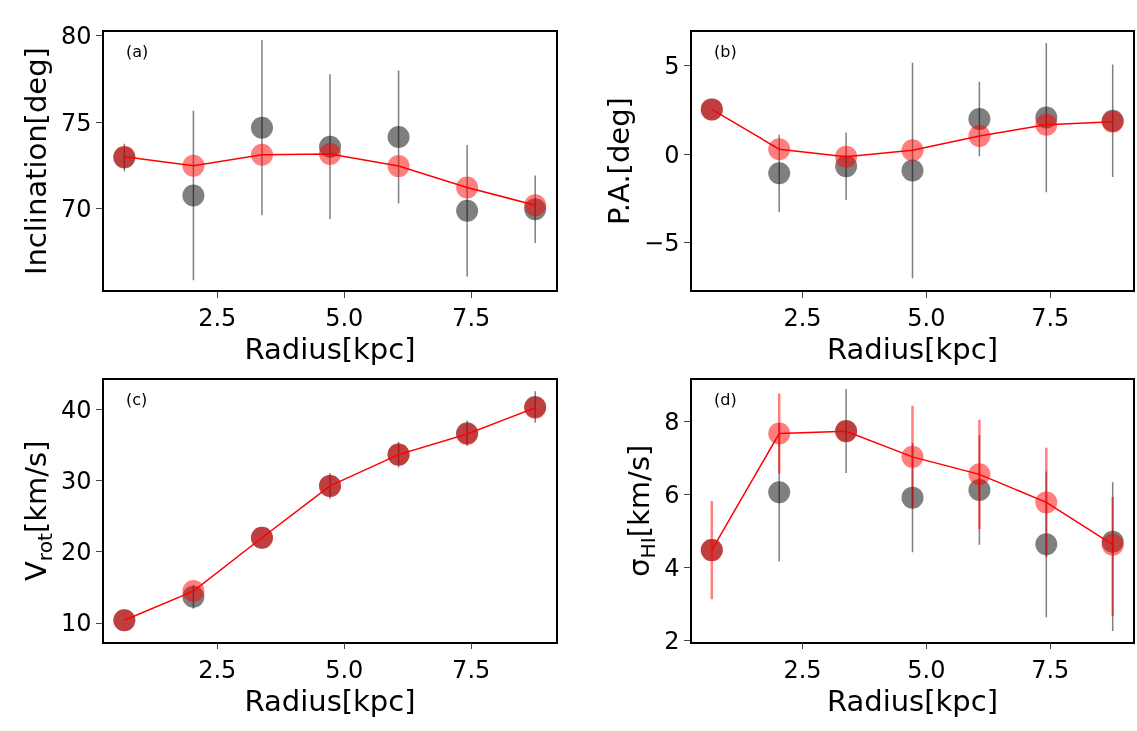 This screenshot has height=731, width=1137. What do you see at coordinates (672, 154) in the screenshot?
I see `y-tick-label: 0` at bounding box center [672, 154].